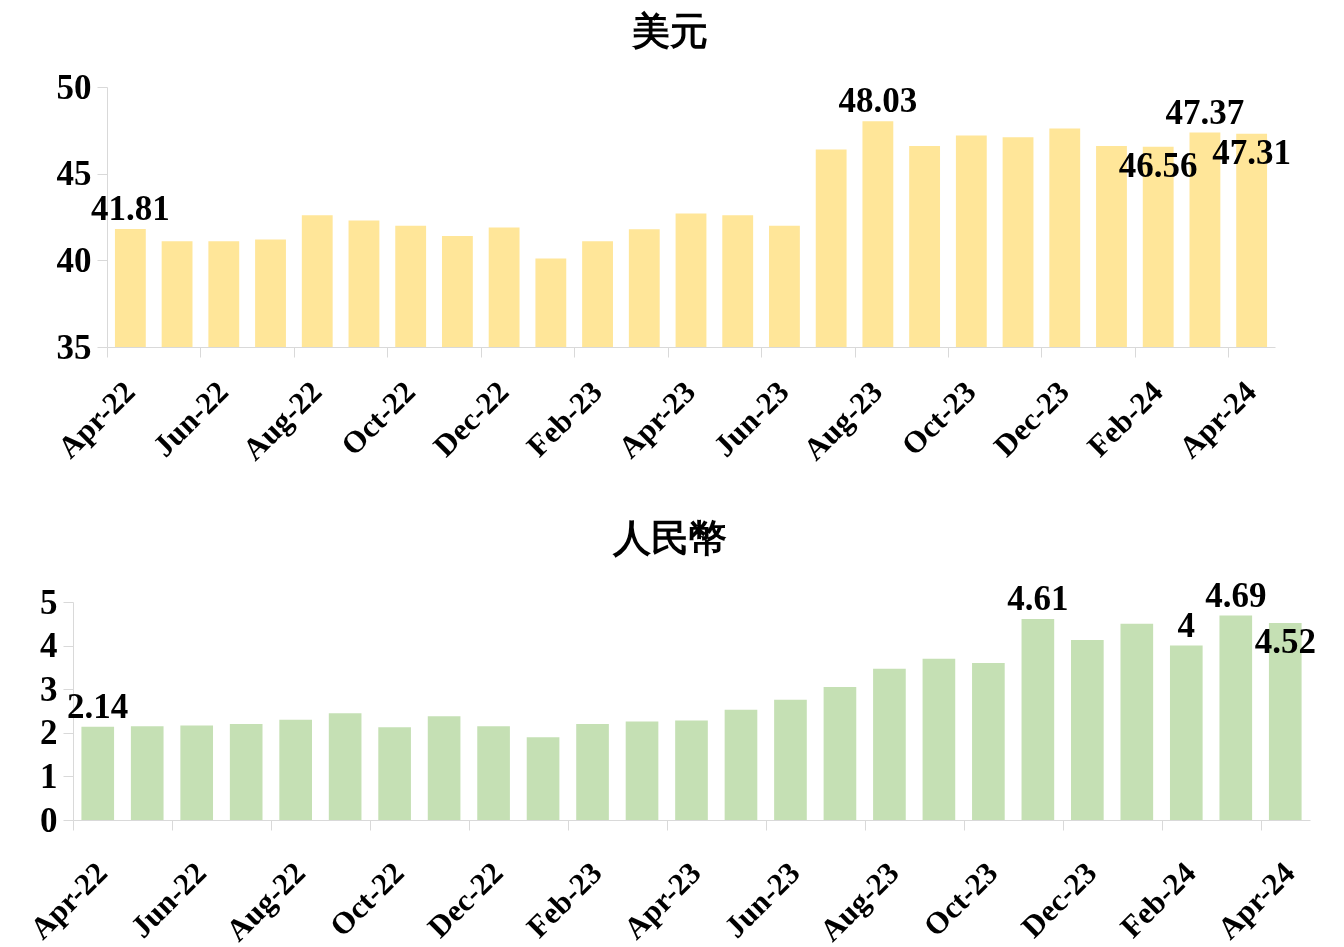 Image resolution: width=1344 pixels, height=947 pixels. What do you see at coordinates (1285, 641) in the screenshot?
I see `data-label: 4.52` at bounding box center [1285, 641].